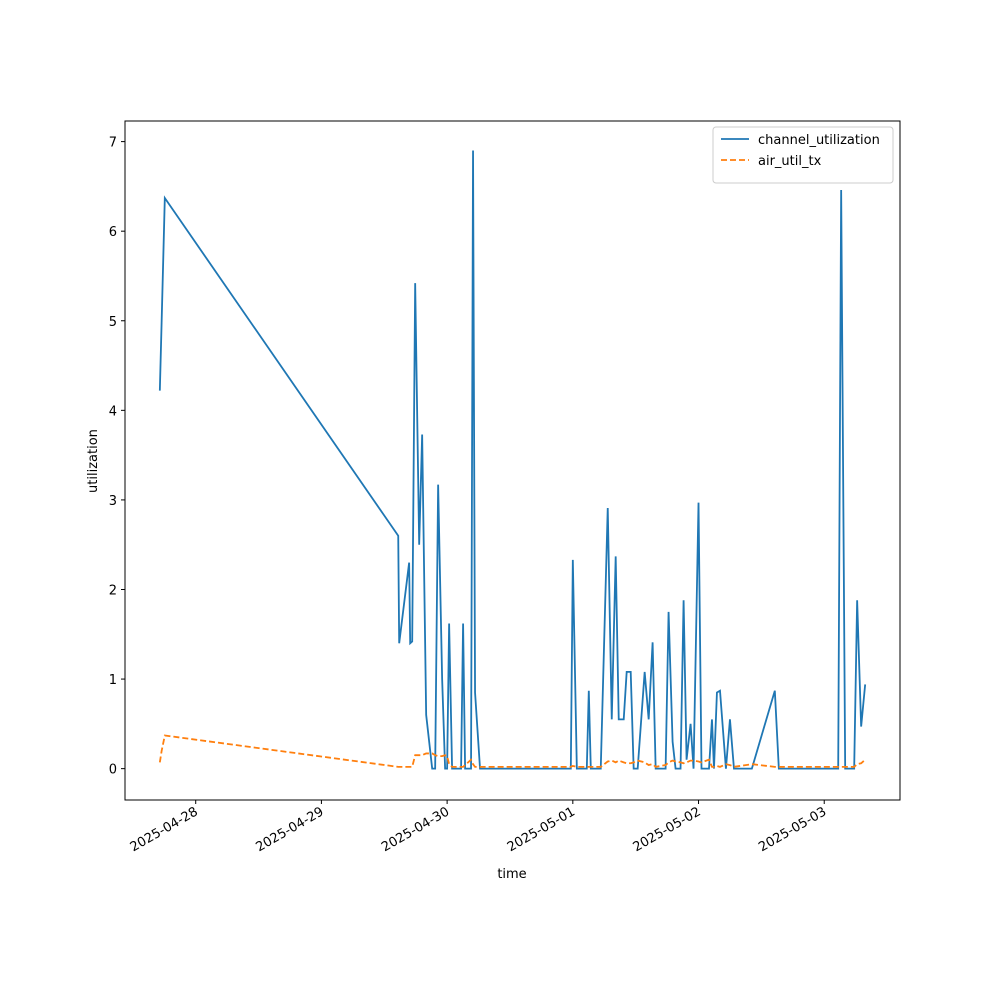 The width and height of the screenshot is (1000, 1000). What do you see at coordinates (113, 322) in the screenshot?
I see `y-tick-label: 5` at bounding box center [113, 322].